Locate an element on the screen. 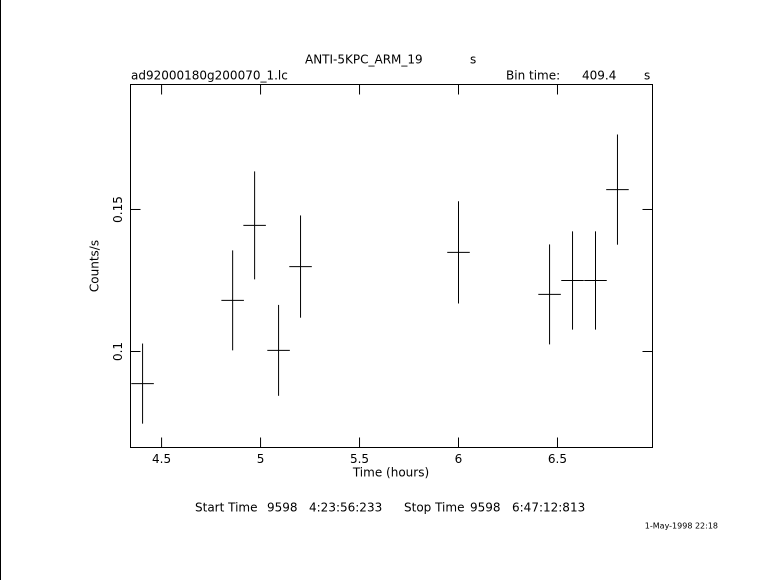  bin-time-unit: s is located at coordinates (647, 76).